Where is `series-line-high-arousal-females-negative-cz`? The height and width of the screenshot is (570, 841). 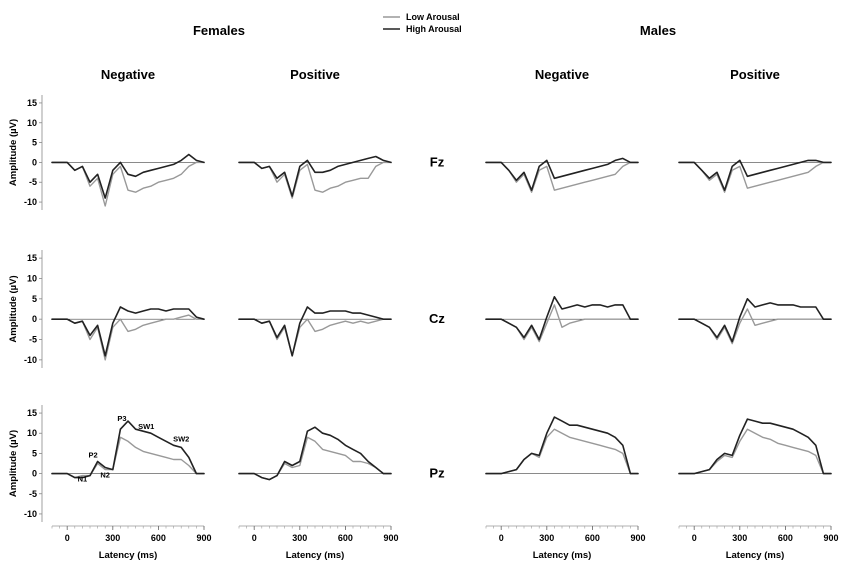
series-line-high-arousal-females-negative-cz is located at coordinates (128, 331).